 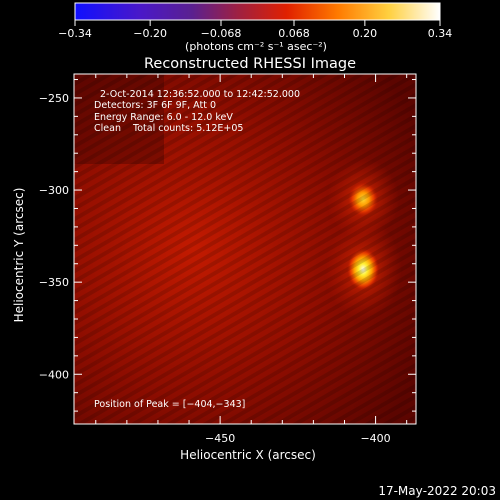 I want to click on y-tick-label: −400, so click(x=54, y=374).